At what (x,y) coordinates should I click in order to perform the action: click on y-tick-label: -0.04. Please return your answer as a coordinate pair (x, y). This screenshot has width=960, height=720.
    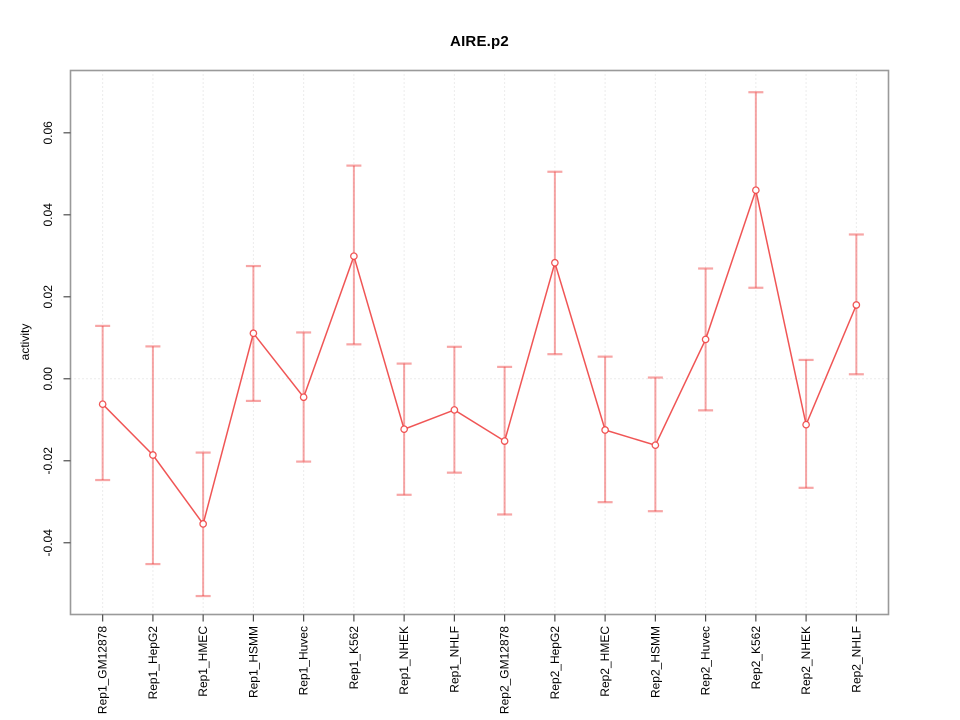
    Looking at the image, I should click on (48, 543).